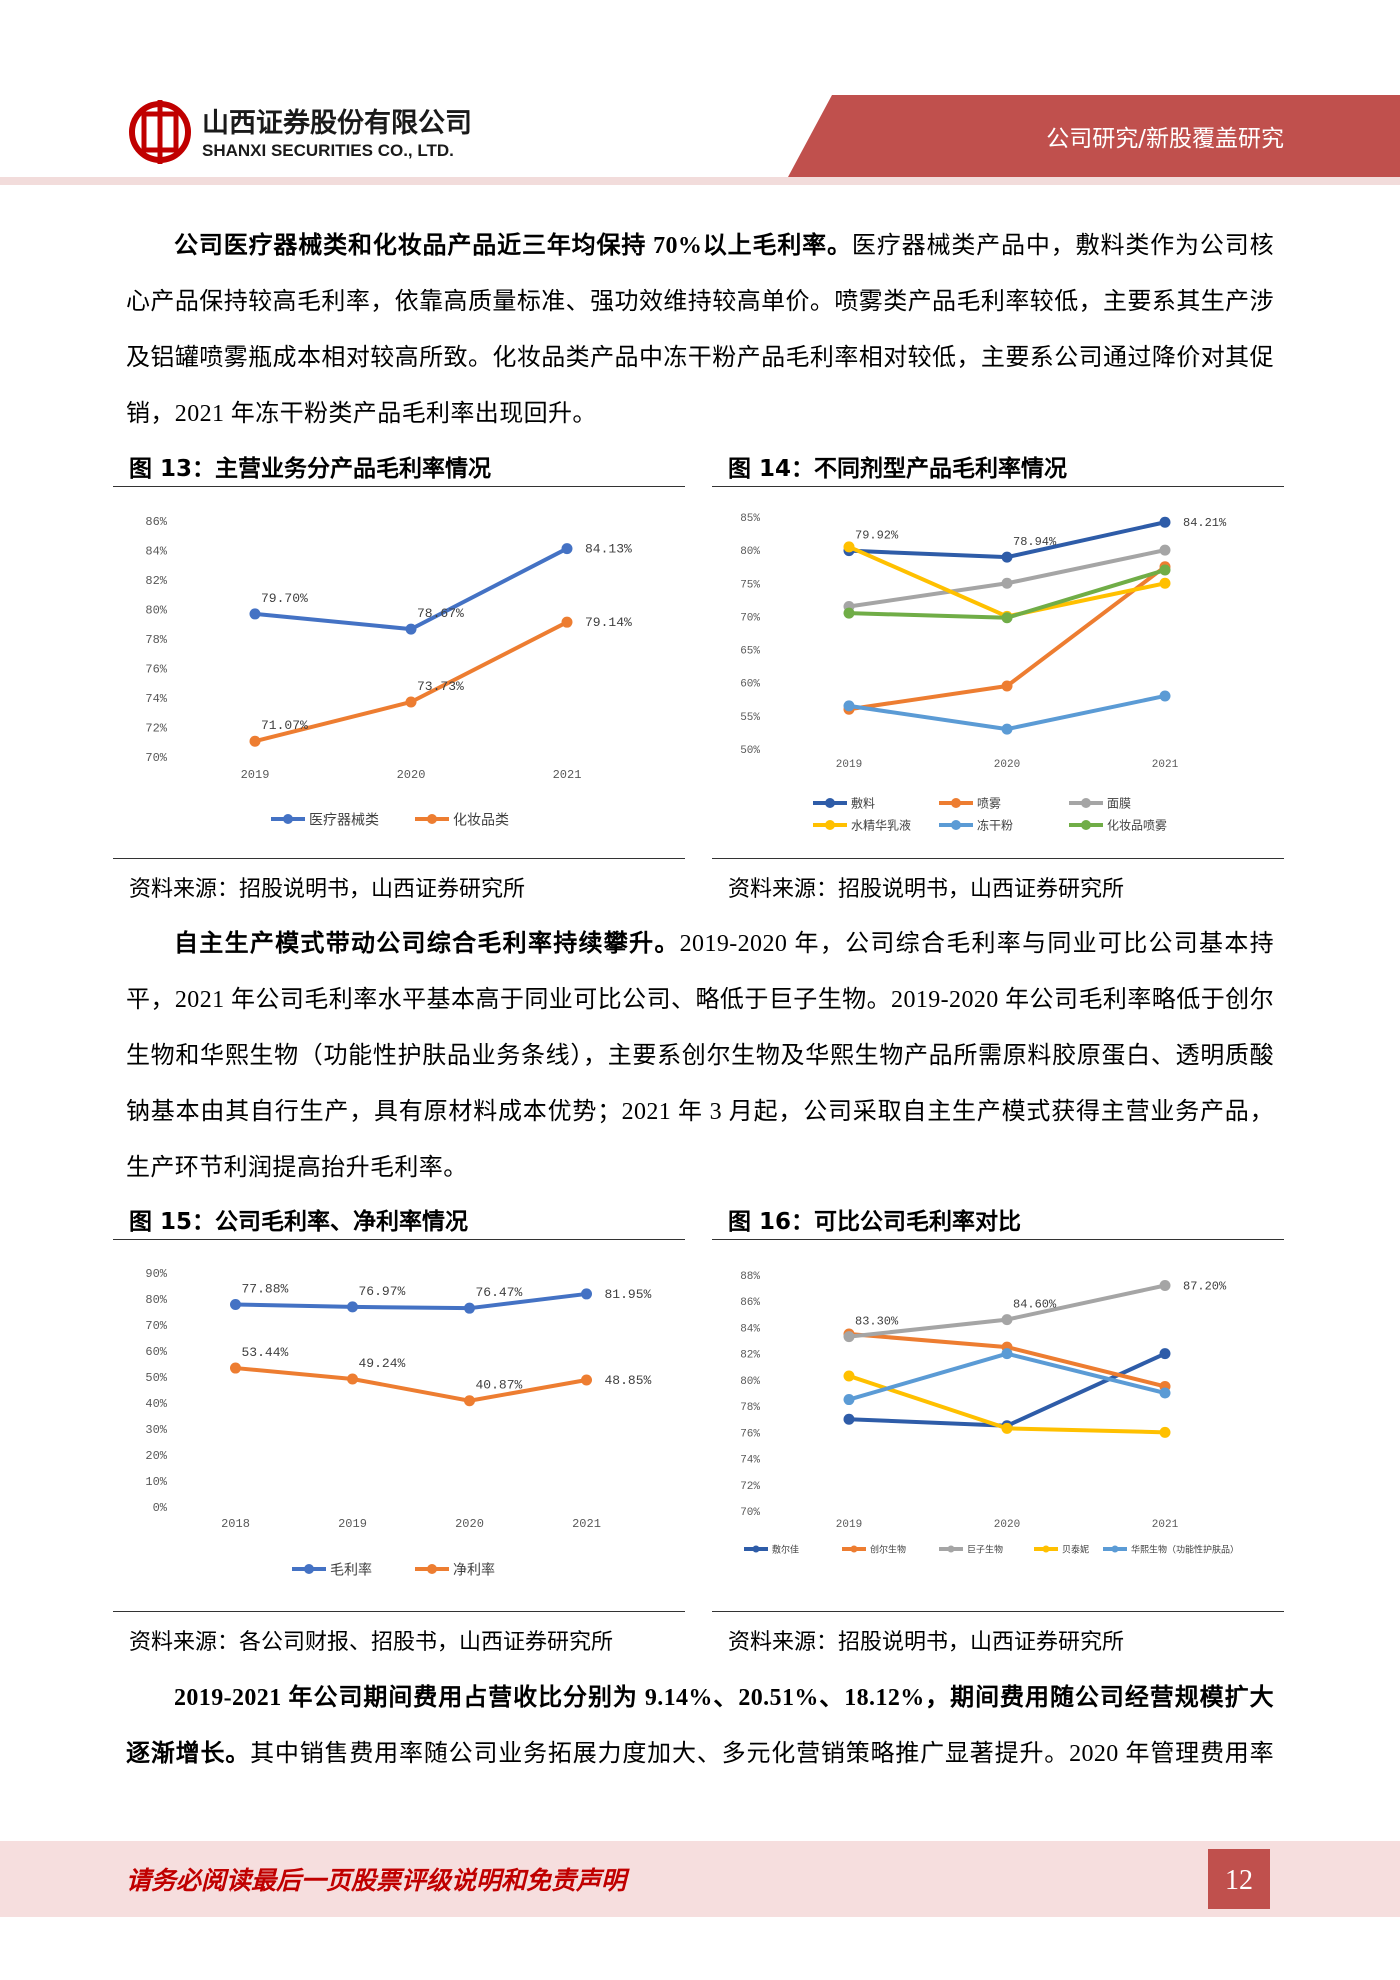 The image size is (1400, 1980). Describe the element at coordinates (160, 1508) in the screenshot. I see `y-tick-label: 0%` at that location.